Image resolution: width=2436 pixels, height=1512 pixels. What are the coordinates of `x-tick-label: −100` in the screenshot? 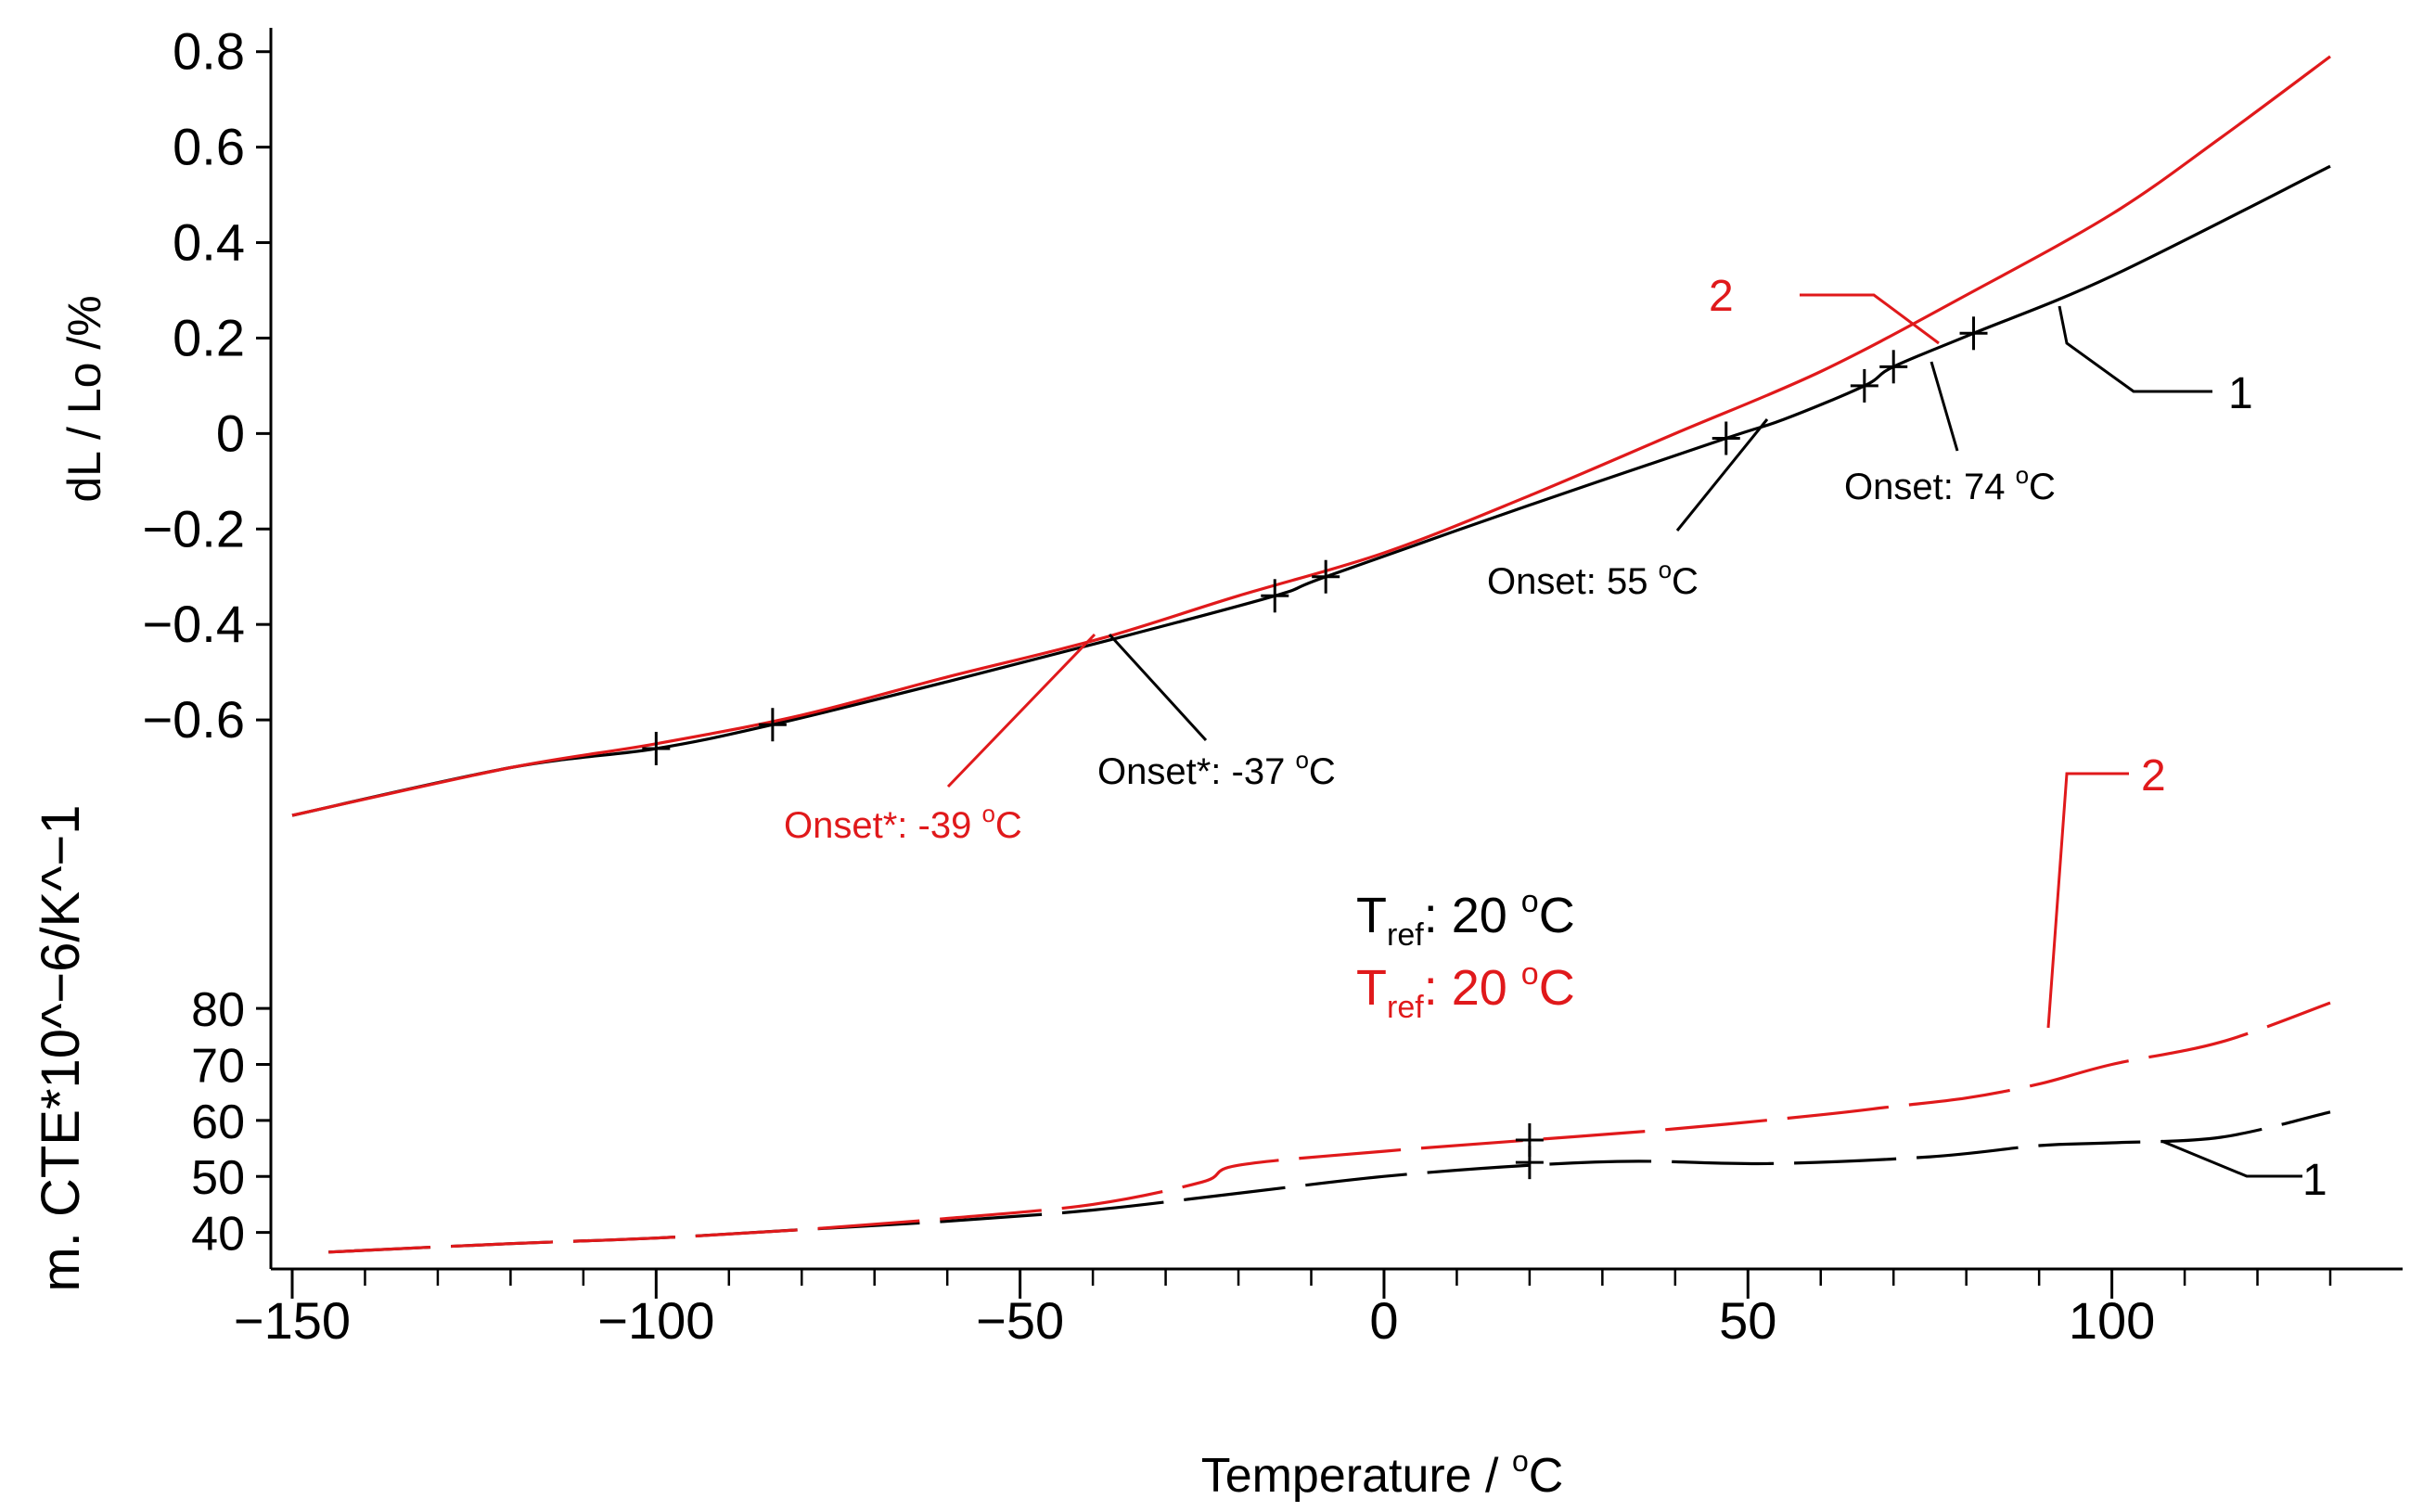 It's located at (655, 1320).